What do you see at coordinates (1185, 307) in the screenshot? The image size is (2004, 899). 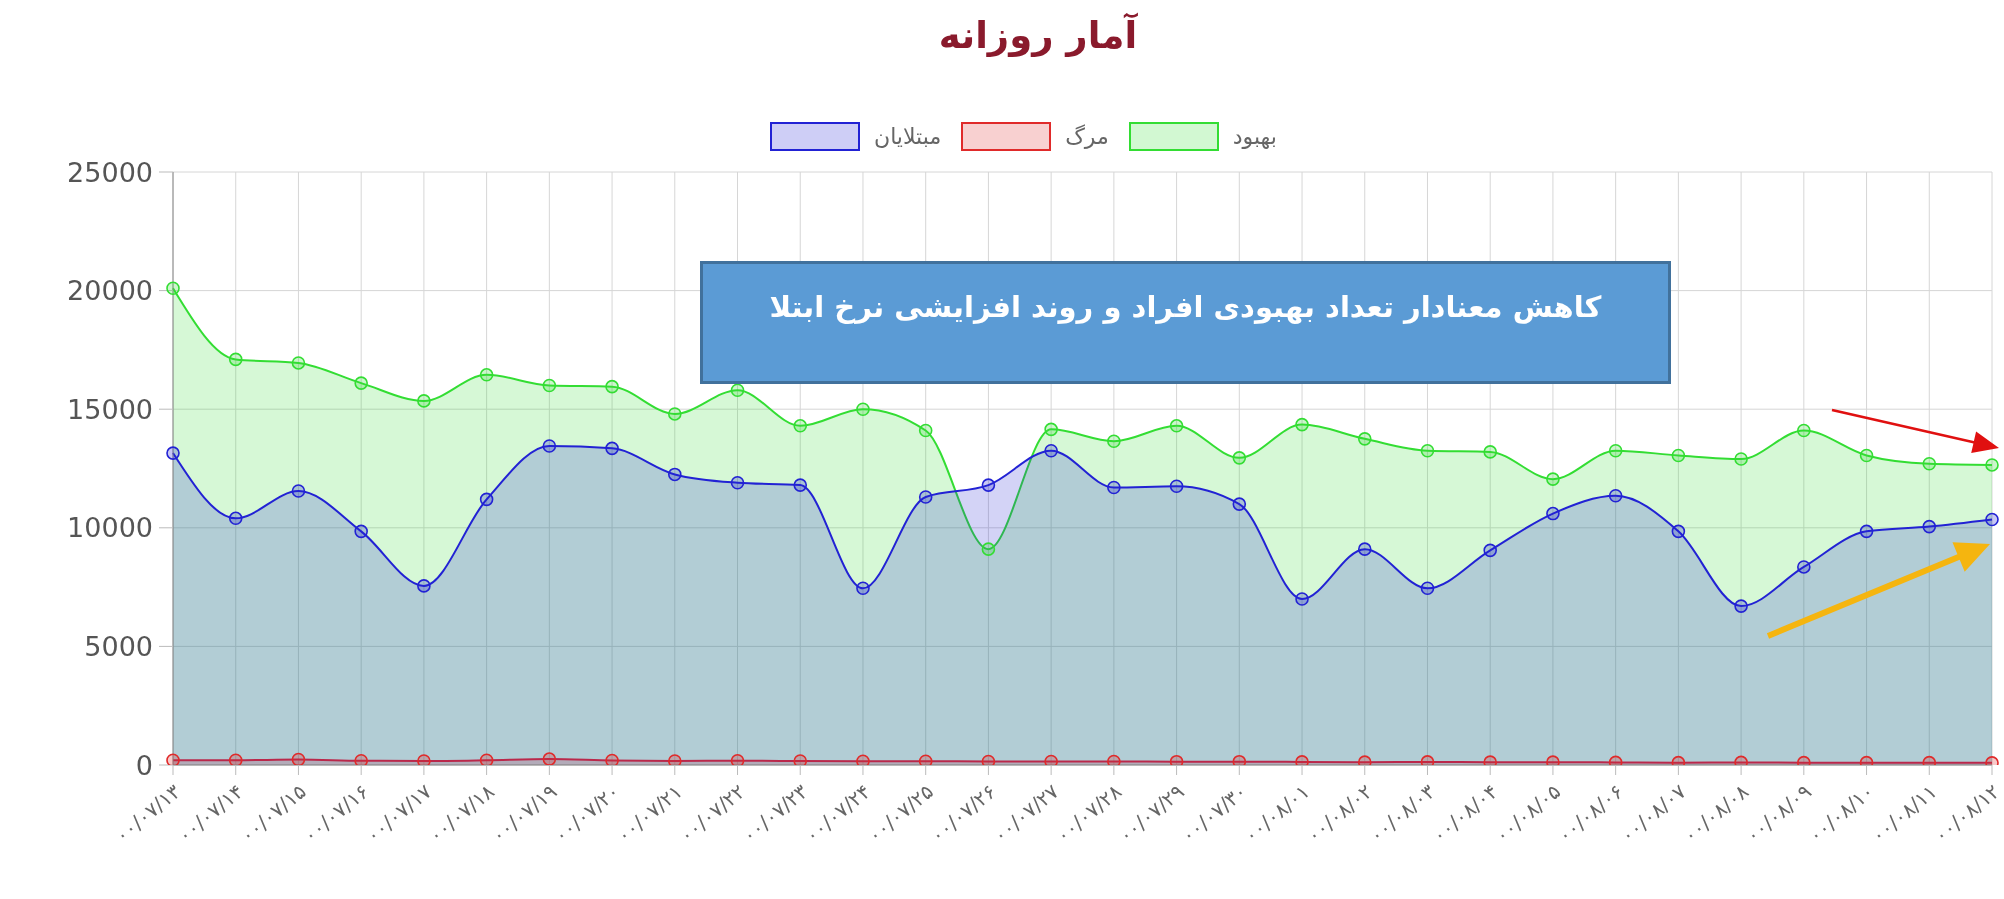 I see `annotation: کاهش معنادار تعداد بهبودی افراد و روند افزایشی نرخ ابتلا` at bounding box center [1185, 307].